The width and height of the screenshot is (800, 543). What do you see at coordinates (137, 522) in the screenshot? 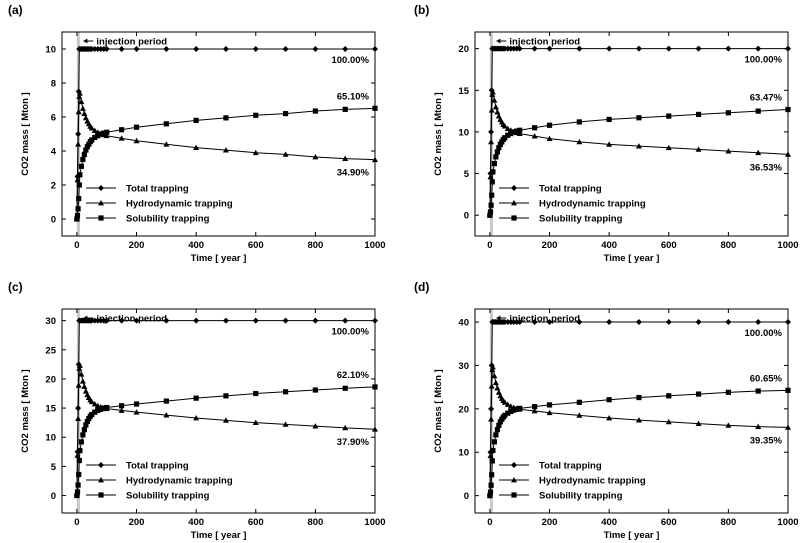
I see `x-tick-label: 200` at bounding box center [137, 522].